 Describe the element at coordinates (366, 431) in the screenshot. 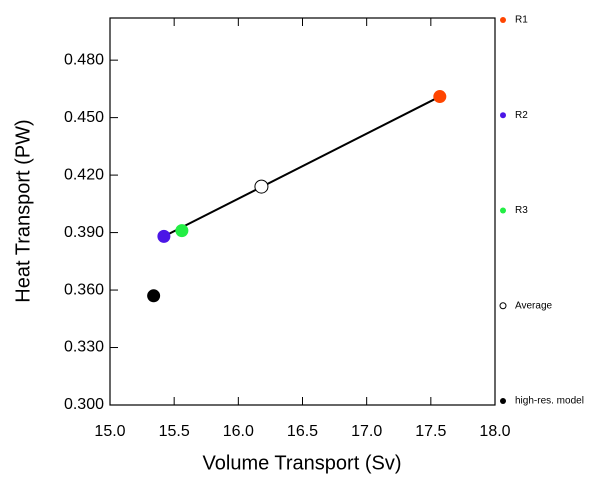

I see `x-tick-label: 17.0` at that location.